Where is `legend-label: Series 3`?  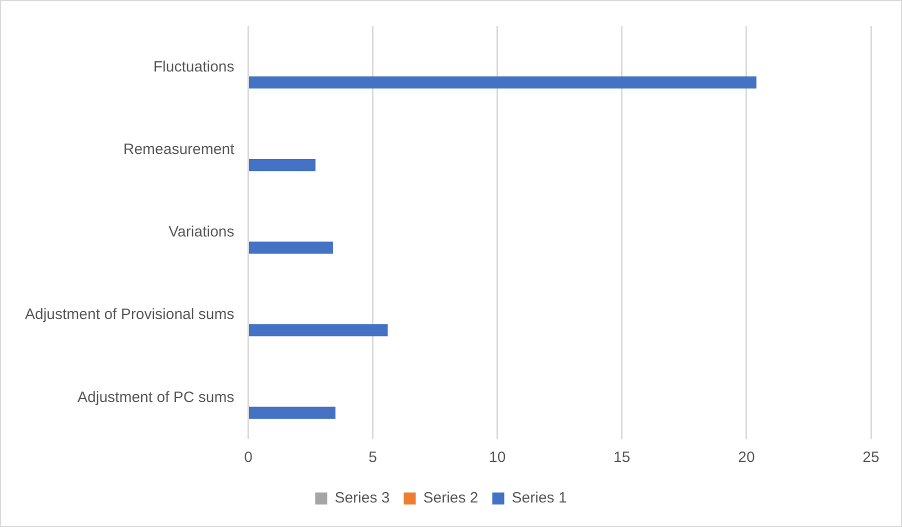 legend-label: Series 3 is located at coordinates (362, 498).